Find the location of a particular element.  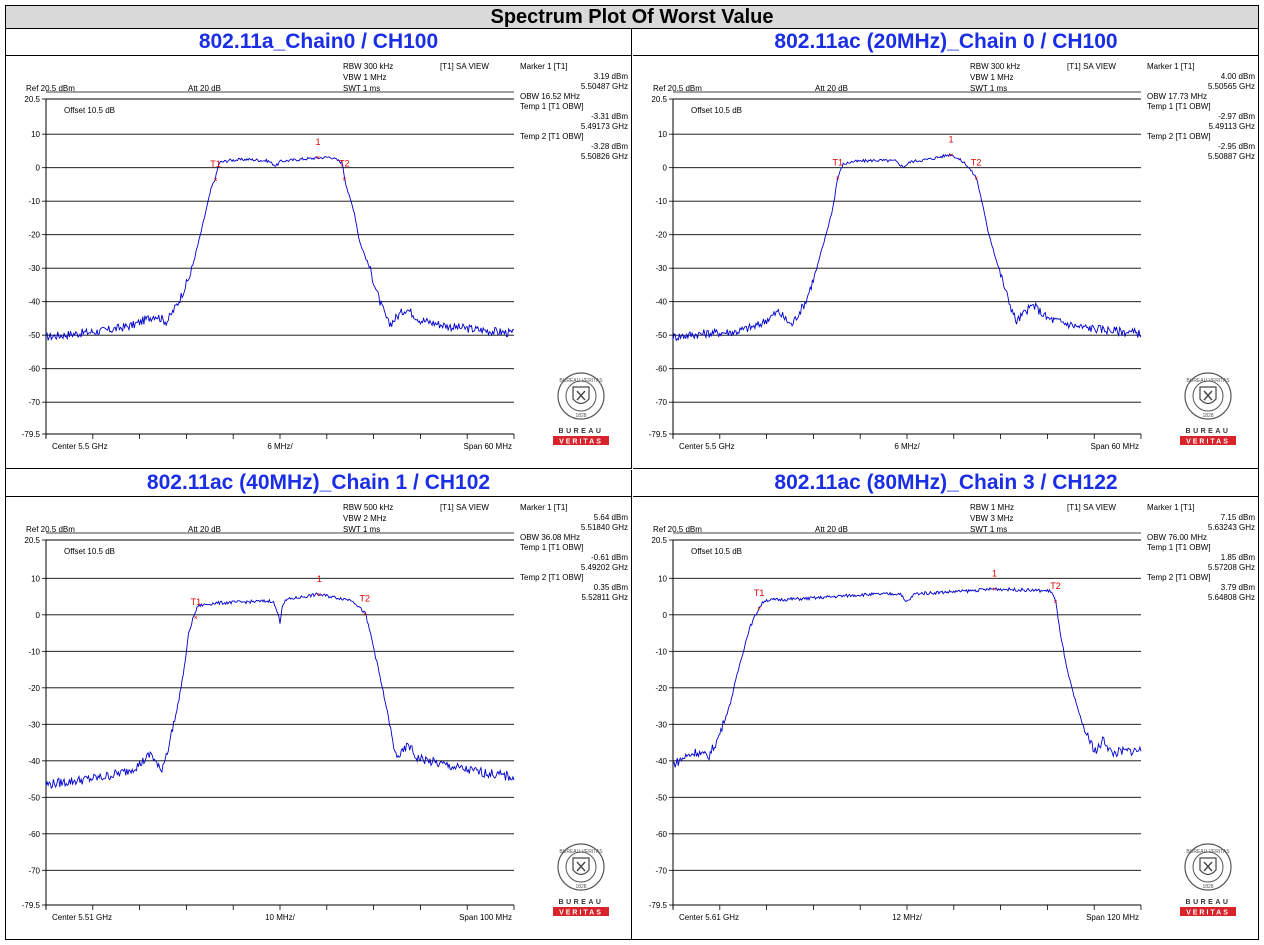

seal-top-text: BUREAU VERITAS is located at coordinates (581, 852).